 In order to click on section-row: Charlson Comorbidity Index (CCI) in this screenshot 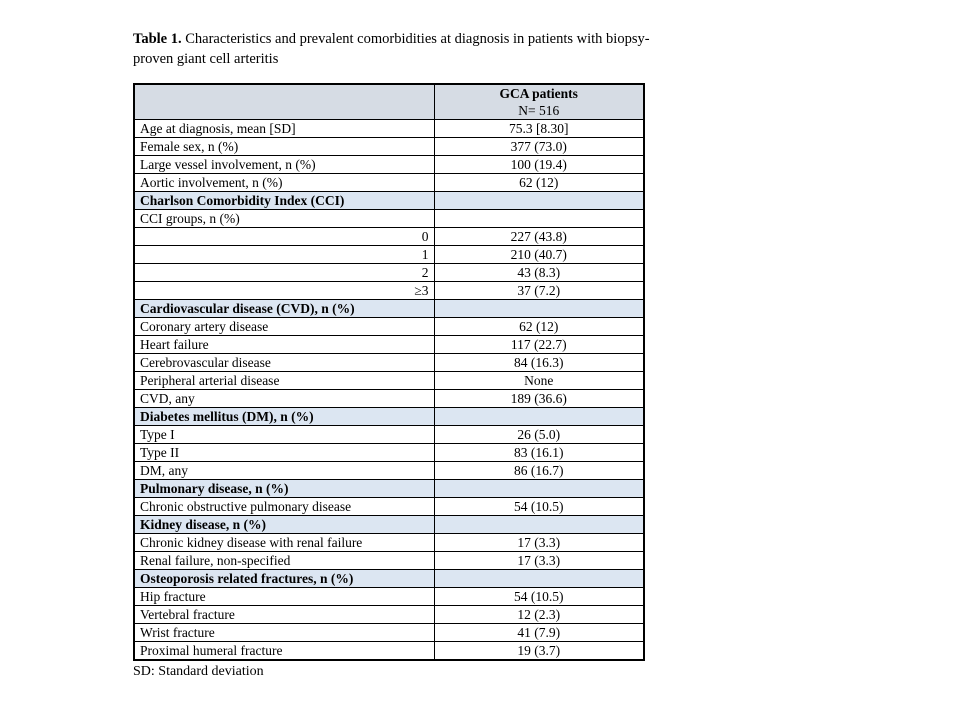, I will do `click(389, 200)`.